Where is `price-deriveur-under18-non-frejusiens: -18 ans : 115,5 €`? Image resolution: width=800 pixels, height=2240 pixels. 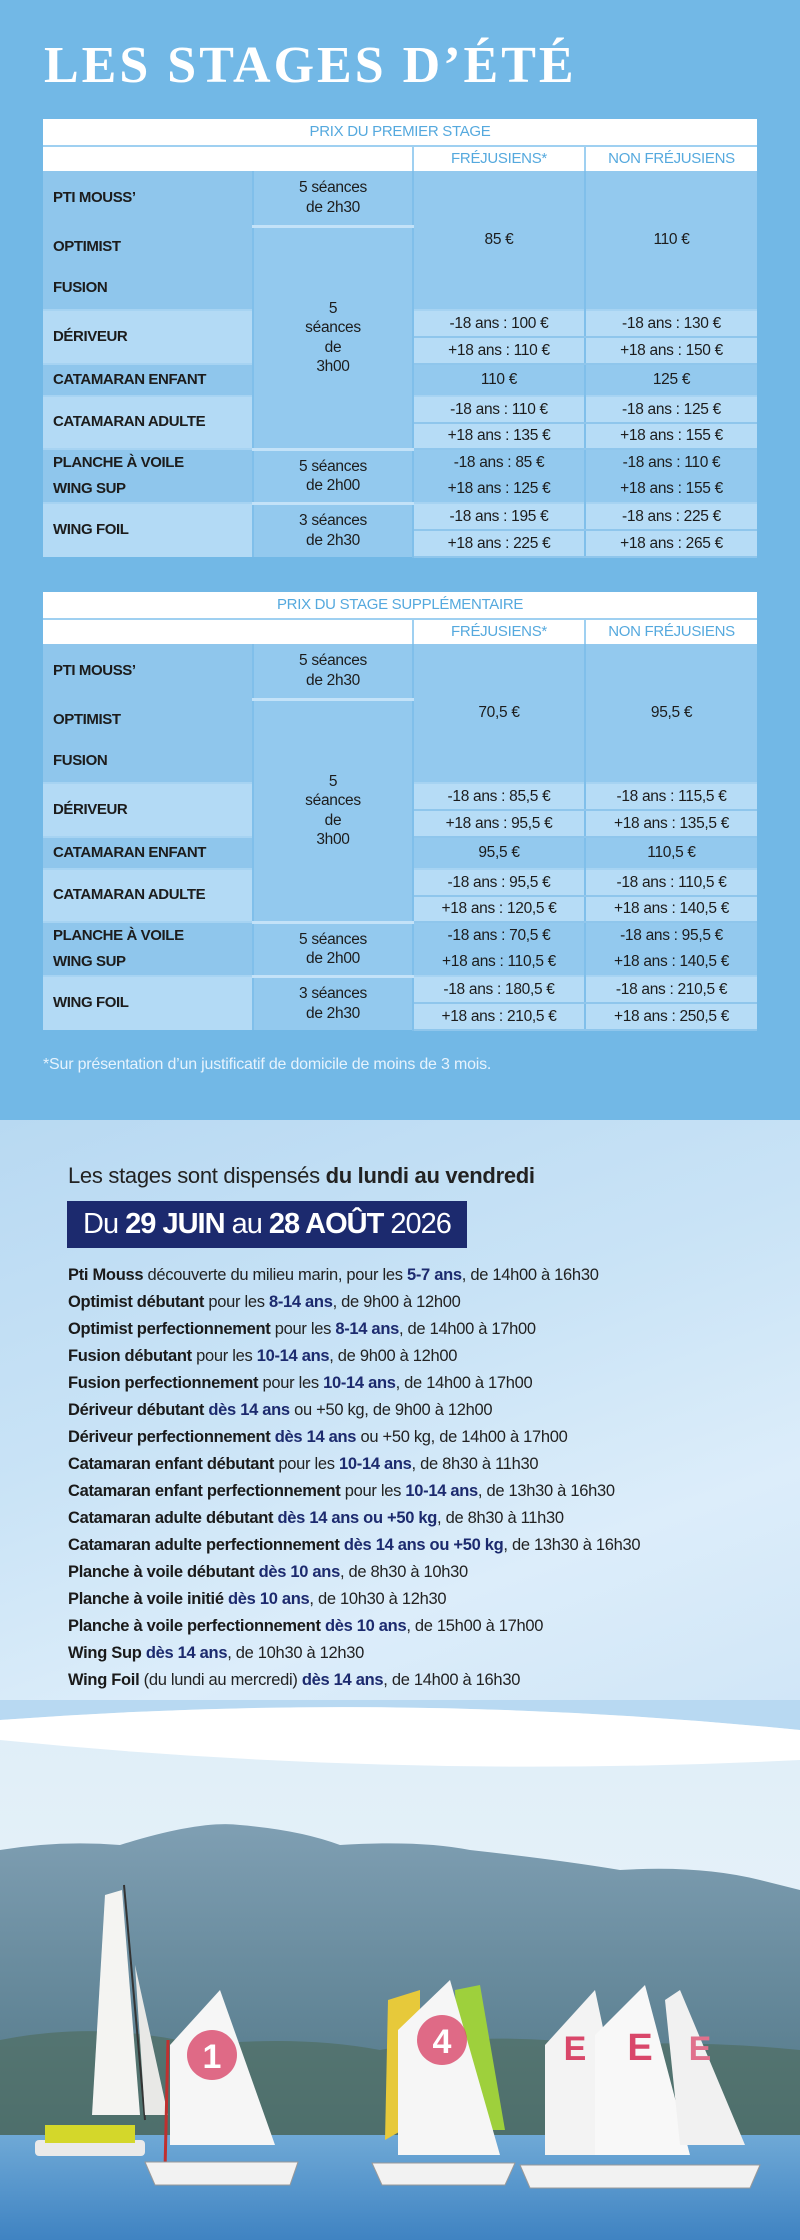 price-deriveur-under18-non-frejusiens: -18 ans : 115,5 € is located at coordinates (670, 796).